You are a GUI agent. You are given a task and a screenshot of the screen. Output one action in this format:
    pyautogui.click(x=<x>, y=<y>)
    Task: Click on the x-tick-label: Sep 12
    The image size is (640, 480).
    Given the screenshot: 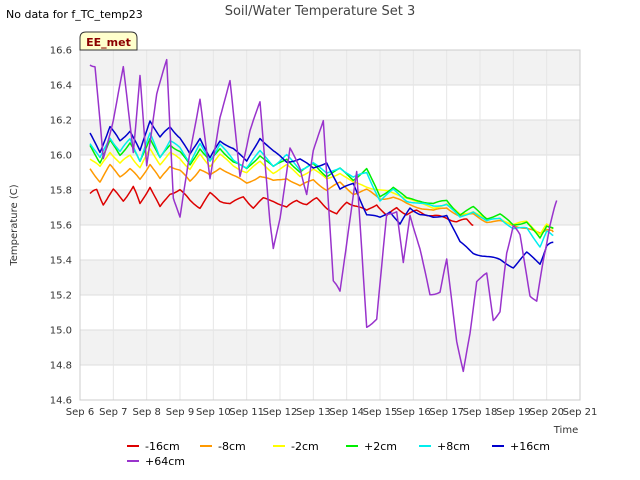 What is the action you would take?
    pyautogui.click(x=280, y=412)
    